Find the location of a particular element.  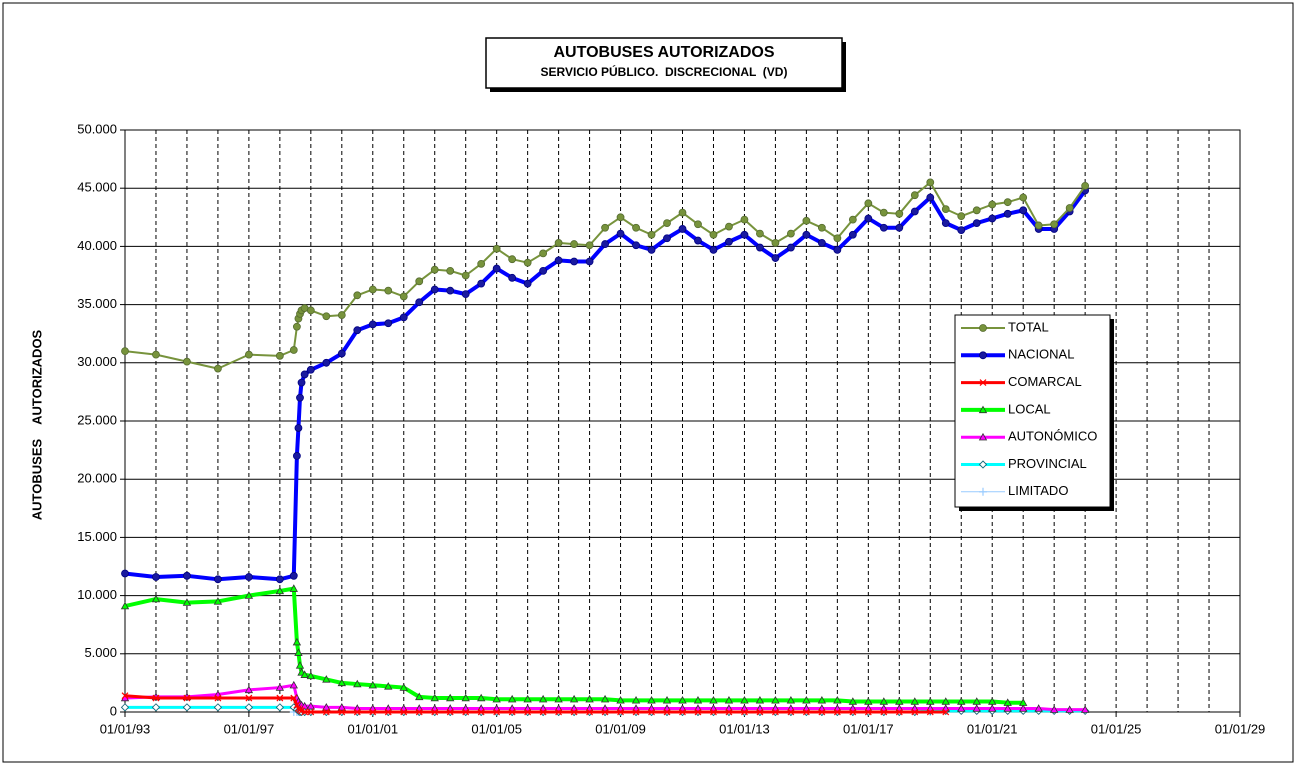

y-tick-label: 25.000 is located at coordinates (97, 419).